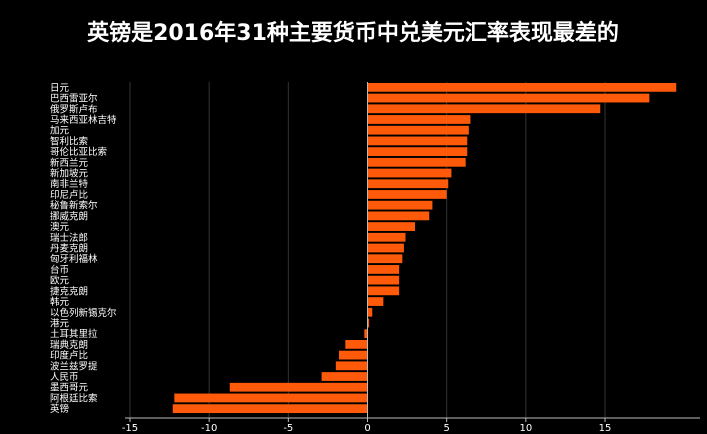  Describe the element at coordinates (69, 291) in the screenshot. I see `category-label: 捷克克朗` at that location.